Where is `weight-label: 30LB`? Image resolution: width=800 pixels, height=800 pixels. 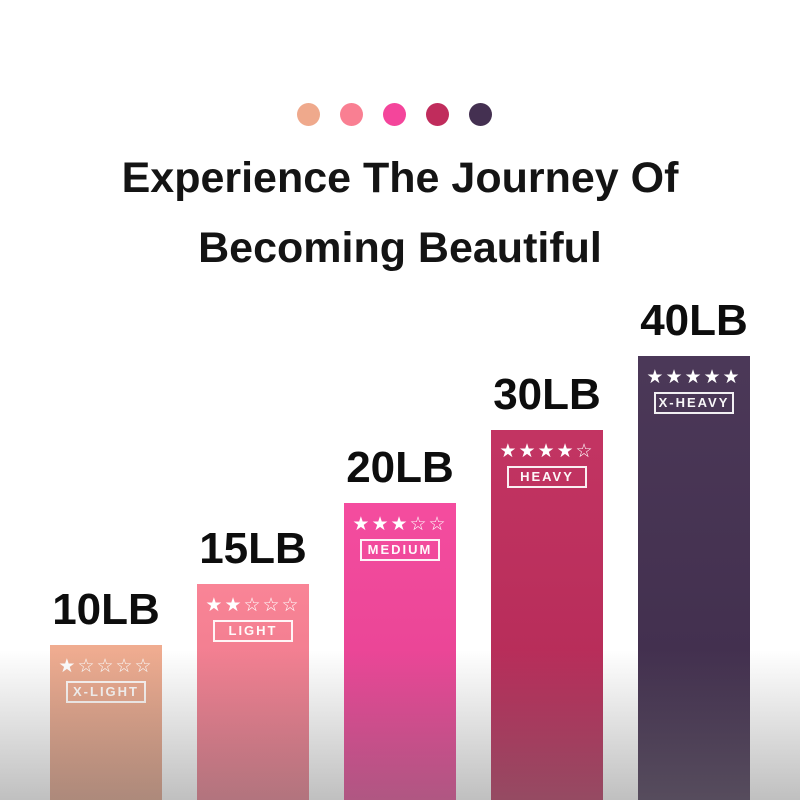 weight-label: 30LB is located at coordinates (547, 394).